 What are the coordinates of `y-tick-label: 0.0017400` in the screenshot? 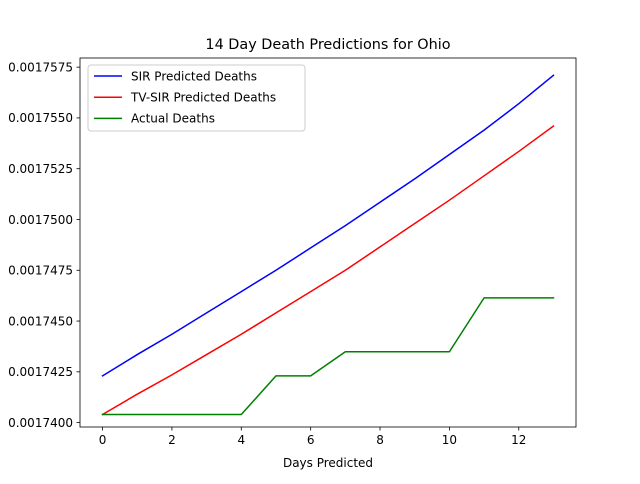 It's located at (40, 423).